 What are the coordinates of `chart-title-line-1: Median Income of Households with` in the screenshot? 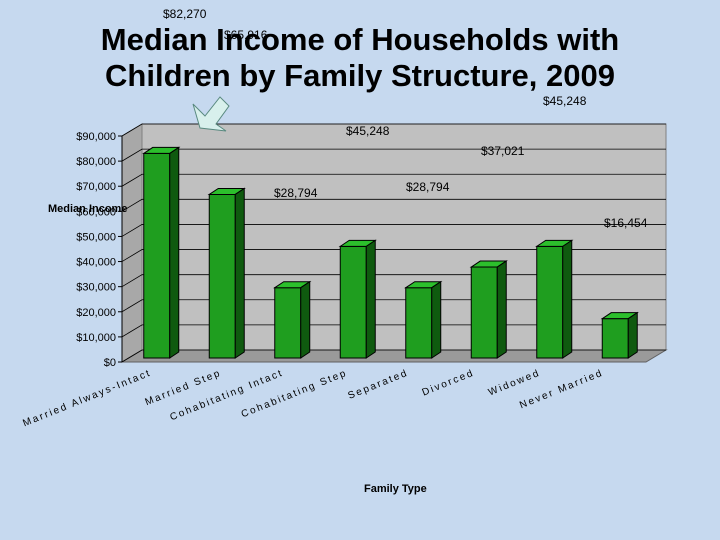 It's located at (360, 39).